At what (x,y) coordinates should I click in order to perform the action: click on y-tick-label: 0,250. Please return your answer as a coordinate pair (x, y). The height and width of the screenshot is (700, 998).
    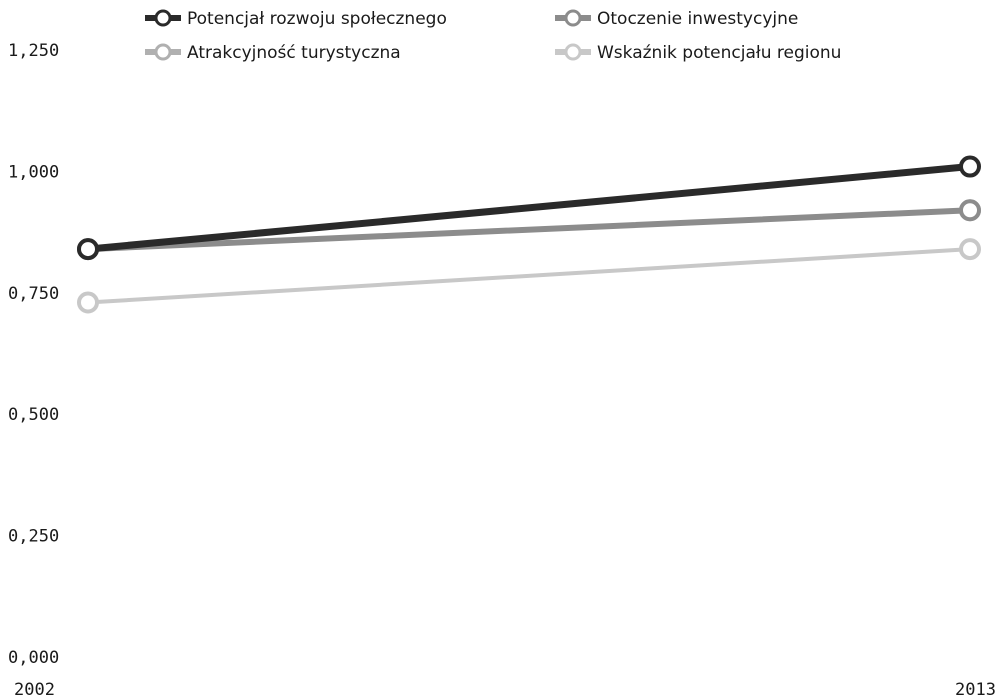
    Looking at the image, I should click on (33, 537).